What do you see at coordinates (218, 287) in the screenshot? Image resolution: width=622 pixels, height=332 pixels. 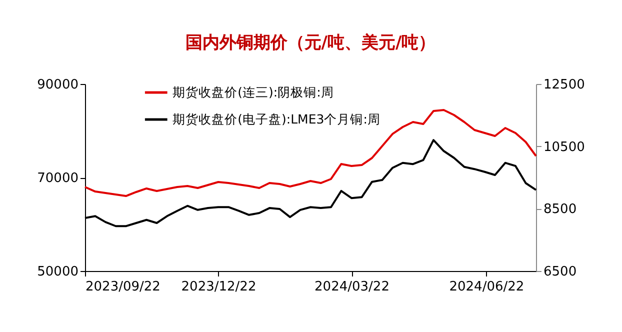 I see `x-tick-label: 2023/12/22` at bounding box center [218, 287].